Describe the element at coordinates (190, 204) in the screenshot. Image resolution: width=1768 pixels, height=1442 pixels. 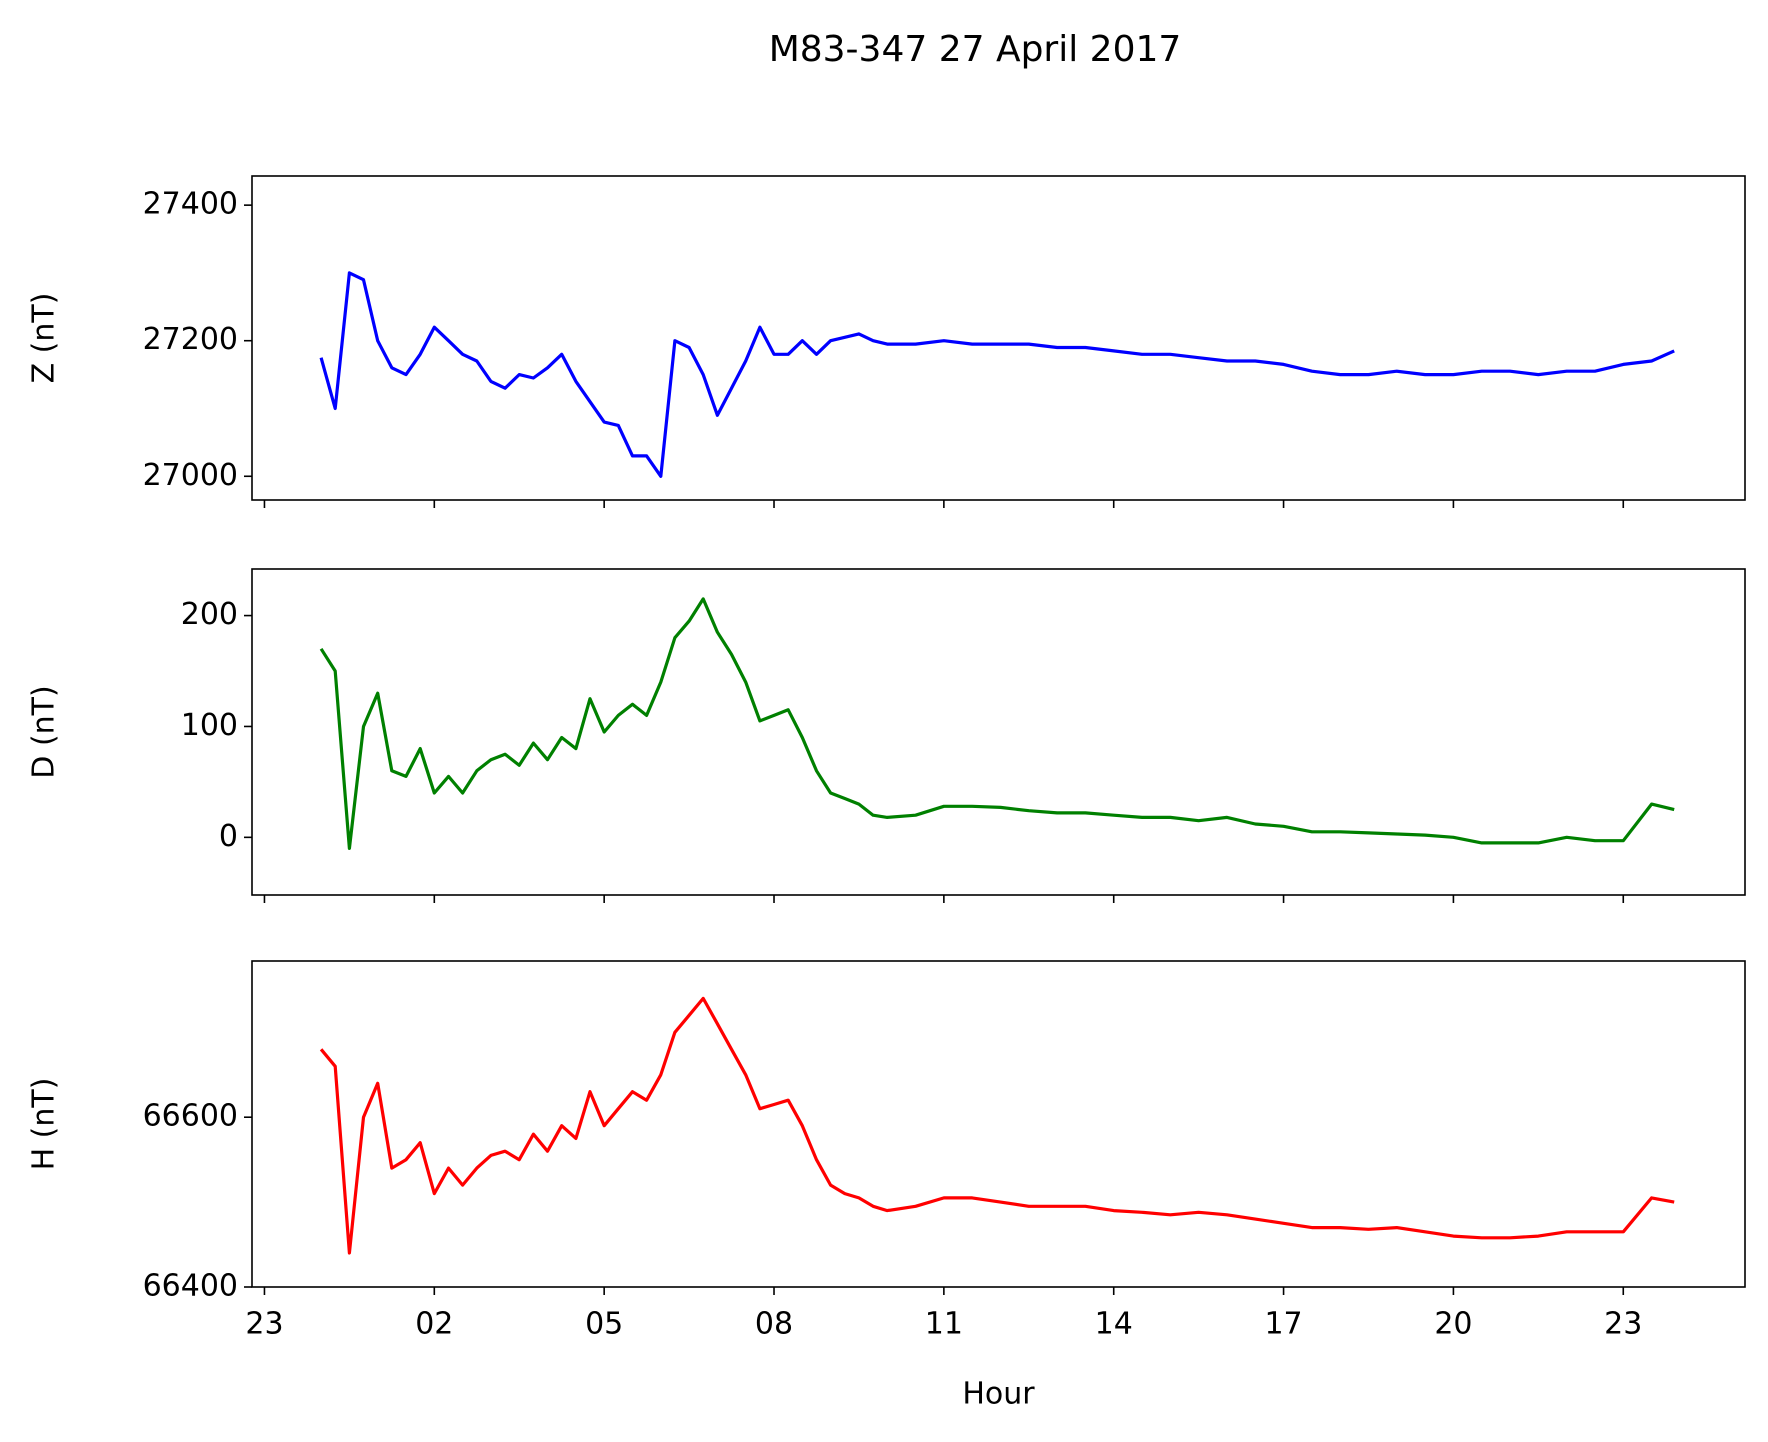
I see `y-tick-label: 27400` at that location.